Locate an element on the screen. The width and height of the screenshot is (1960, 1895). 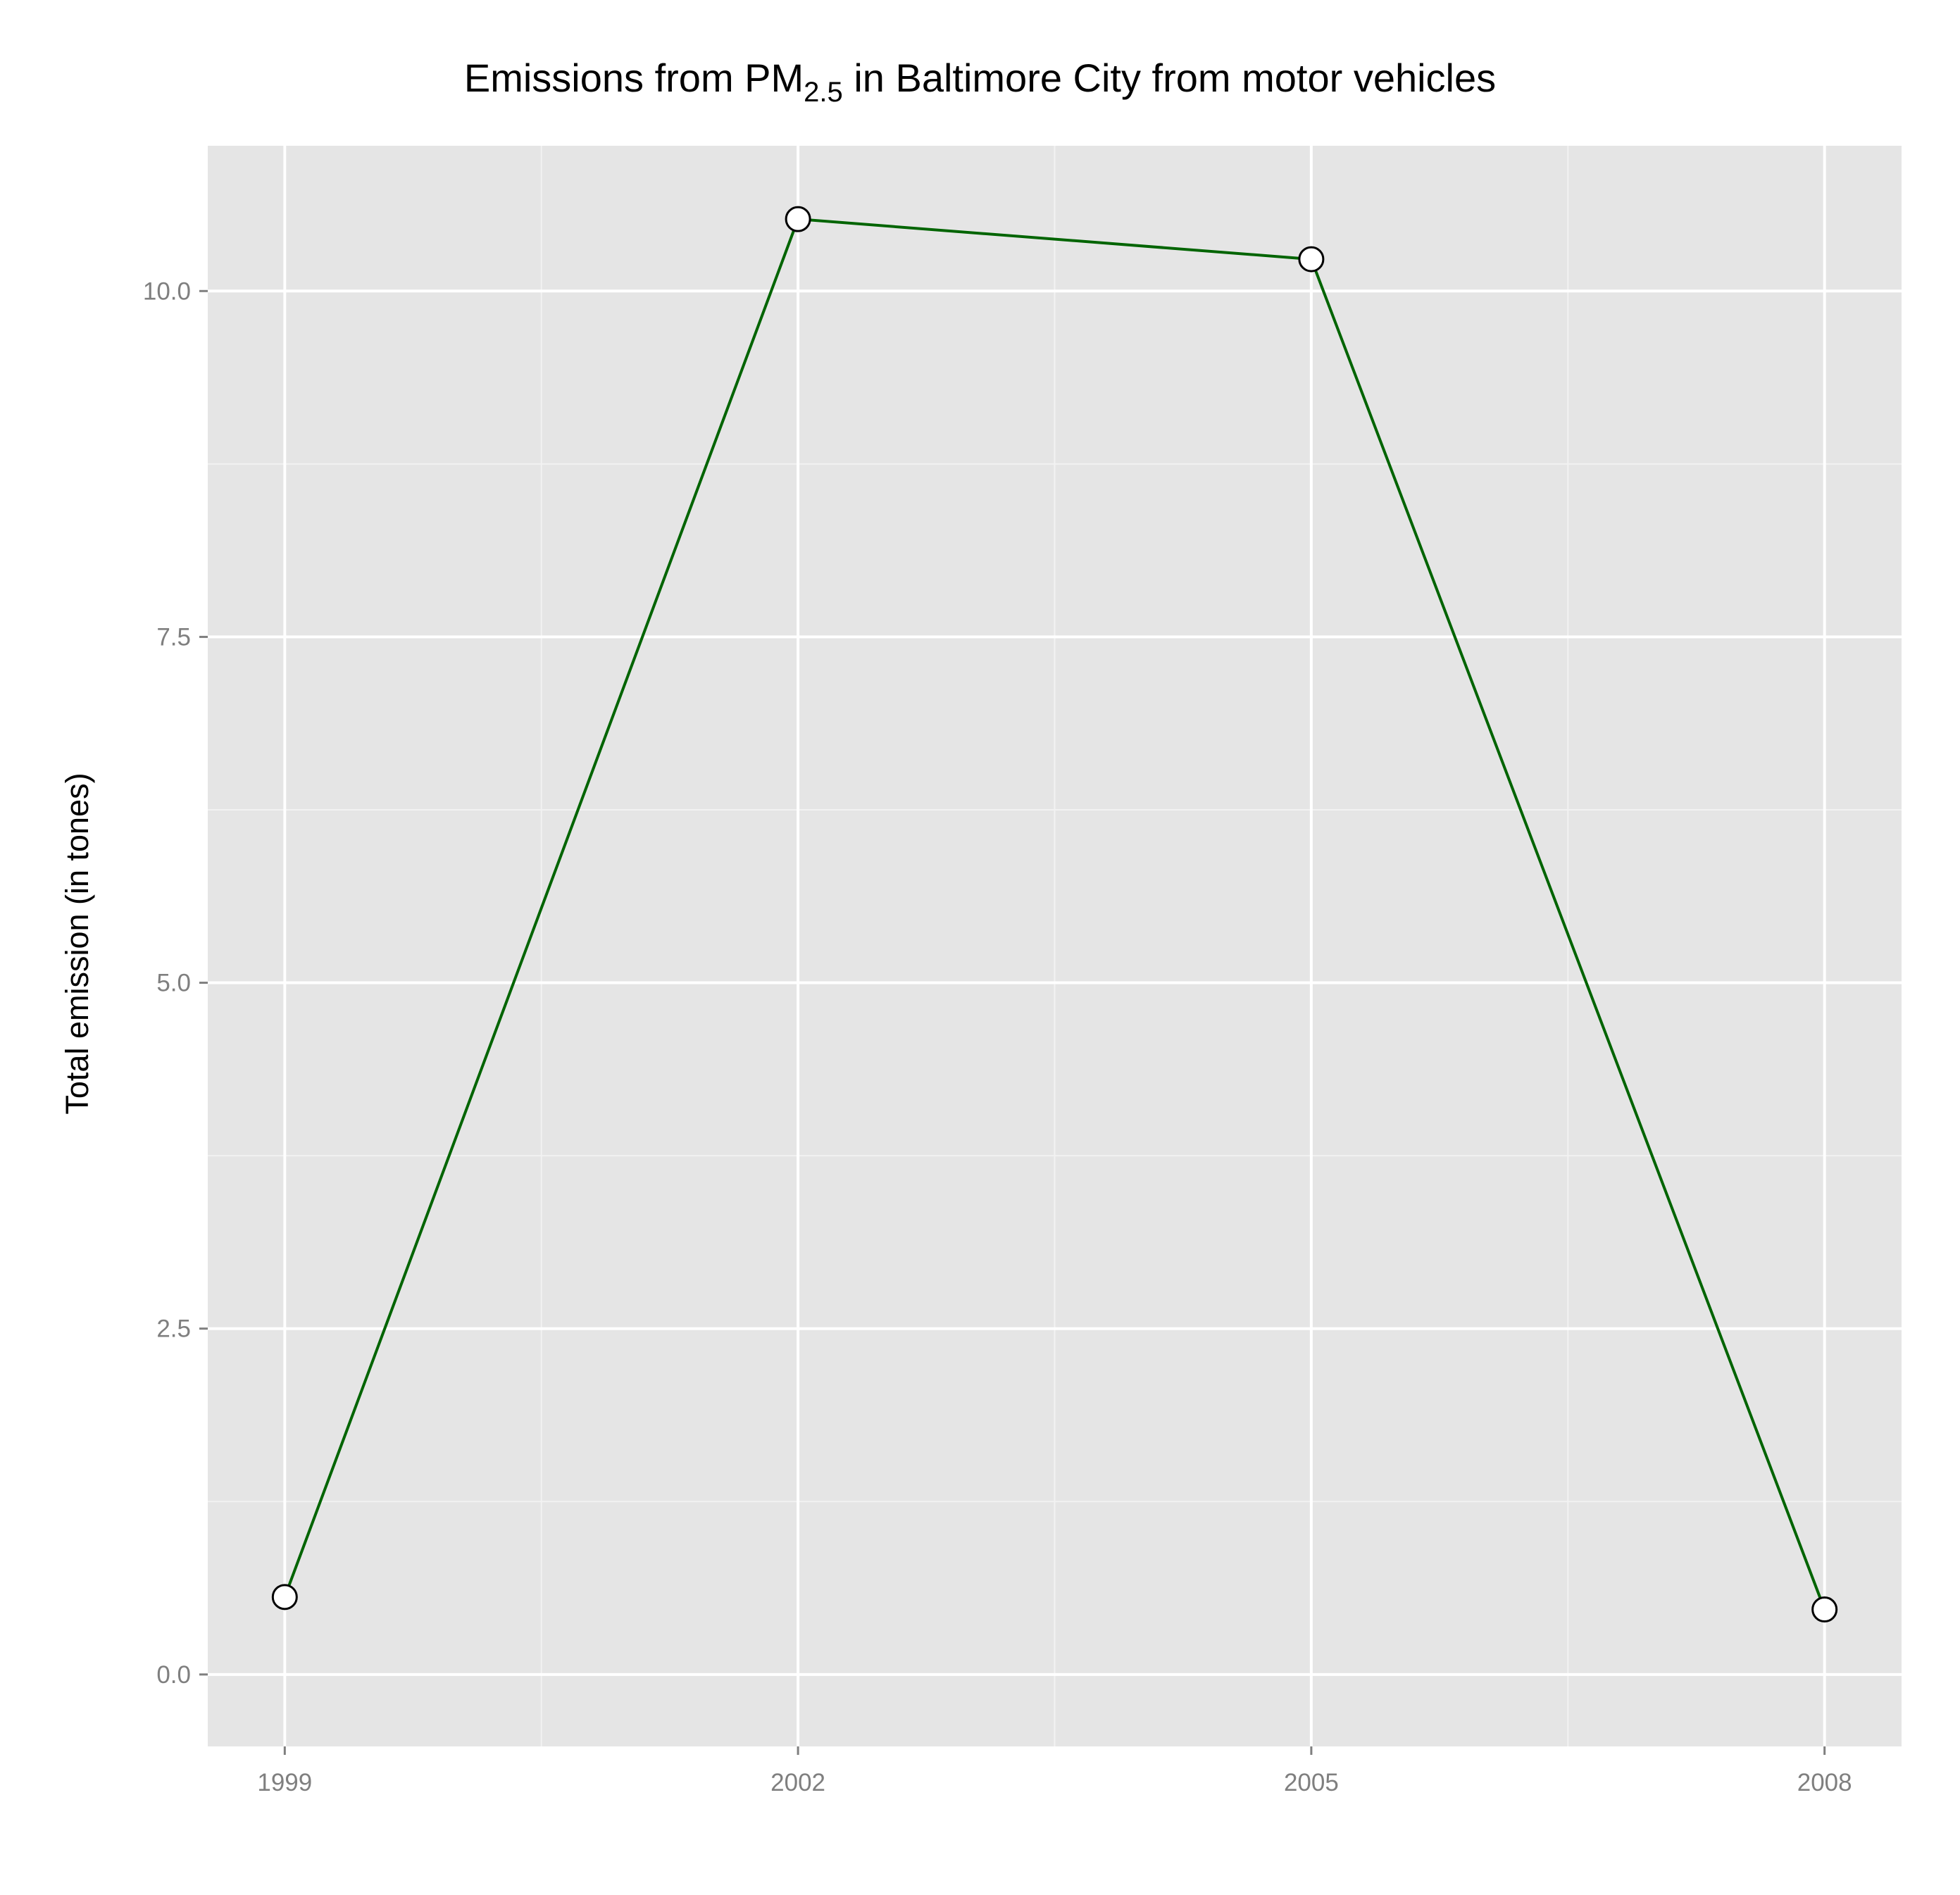
y-tick-labels: 0.0 2.5 5.0 7.5 10.0 is located at coordinates (167, 983).